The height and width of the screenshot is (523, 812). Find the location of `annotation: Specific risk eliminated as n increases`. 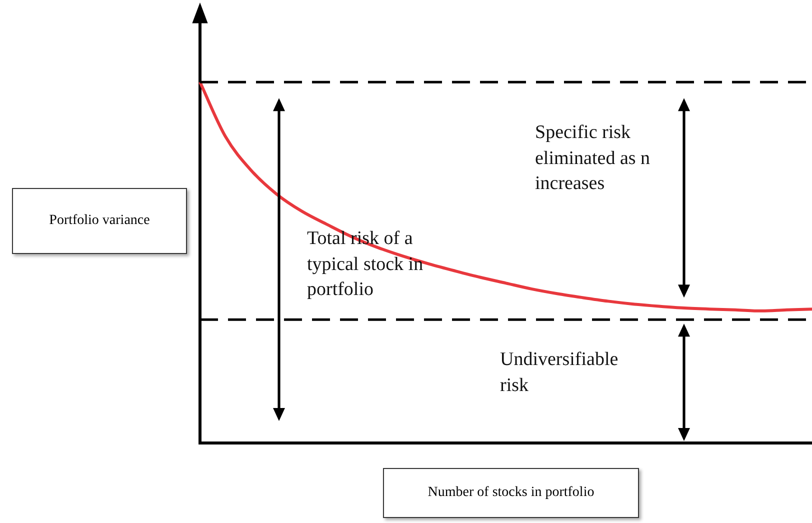

annotation: Specific risk eliminated as n increases is located at coordinates (593, 158).